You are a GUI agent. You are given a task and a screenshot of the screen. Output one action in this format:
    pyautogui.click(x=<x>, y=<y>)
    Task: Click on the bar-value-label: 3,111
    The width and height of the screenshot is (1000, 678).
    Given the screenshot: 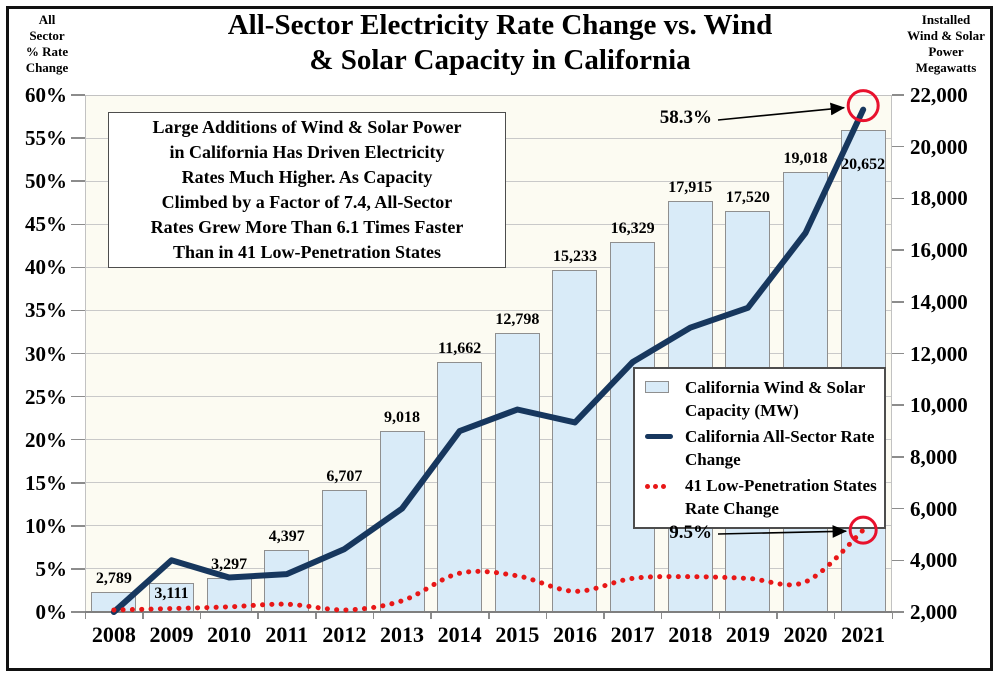 What is the action you would take?
    pyautogui.click(x=171, y=594)
    